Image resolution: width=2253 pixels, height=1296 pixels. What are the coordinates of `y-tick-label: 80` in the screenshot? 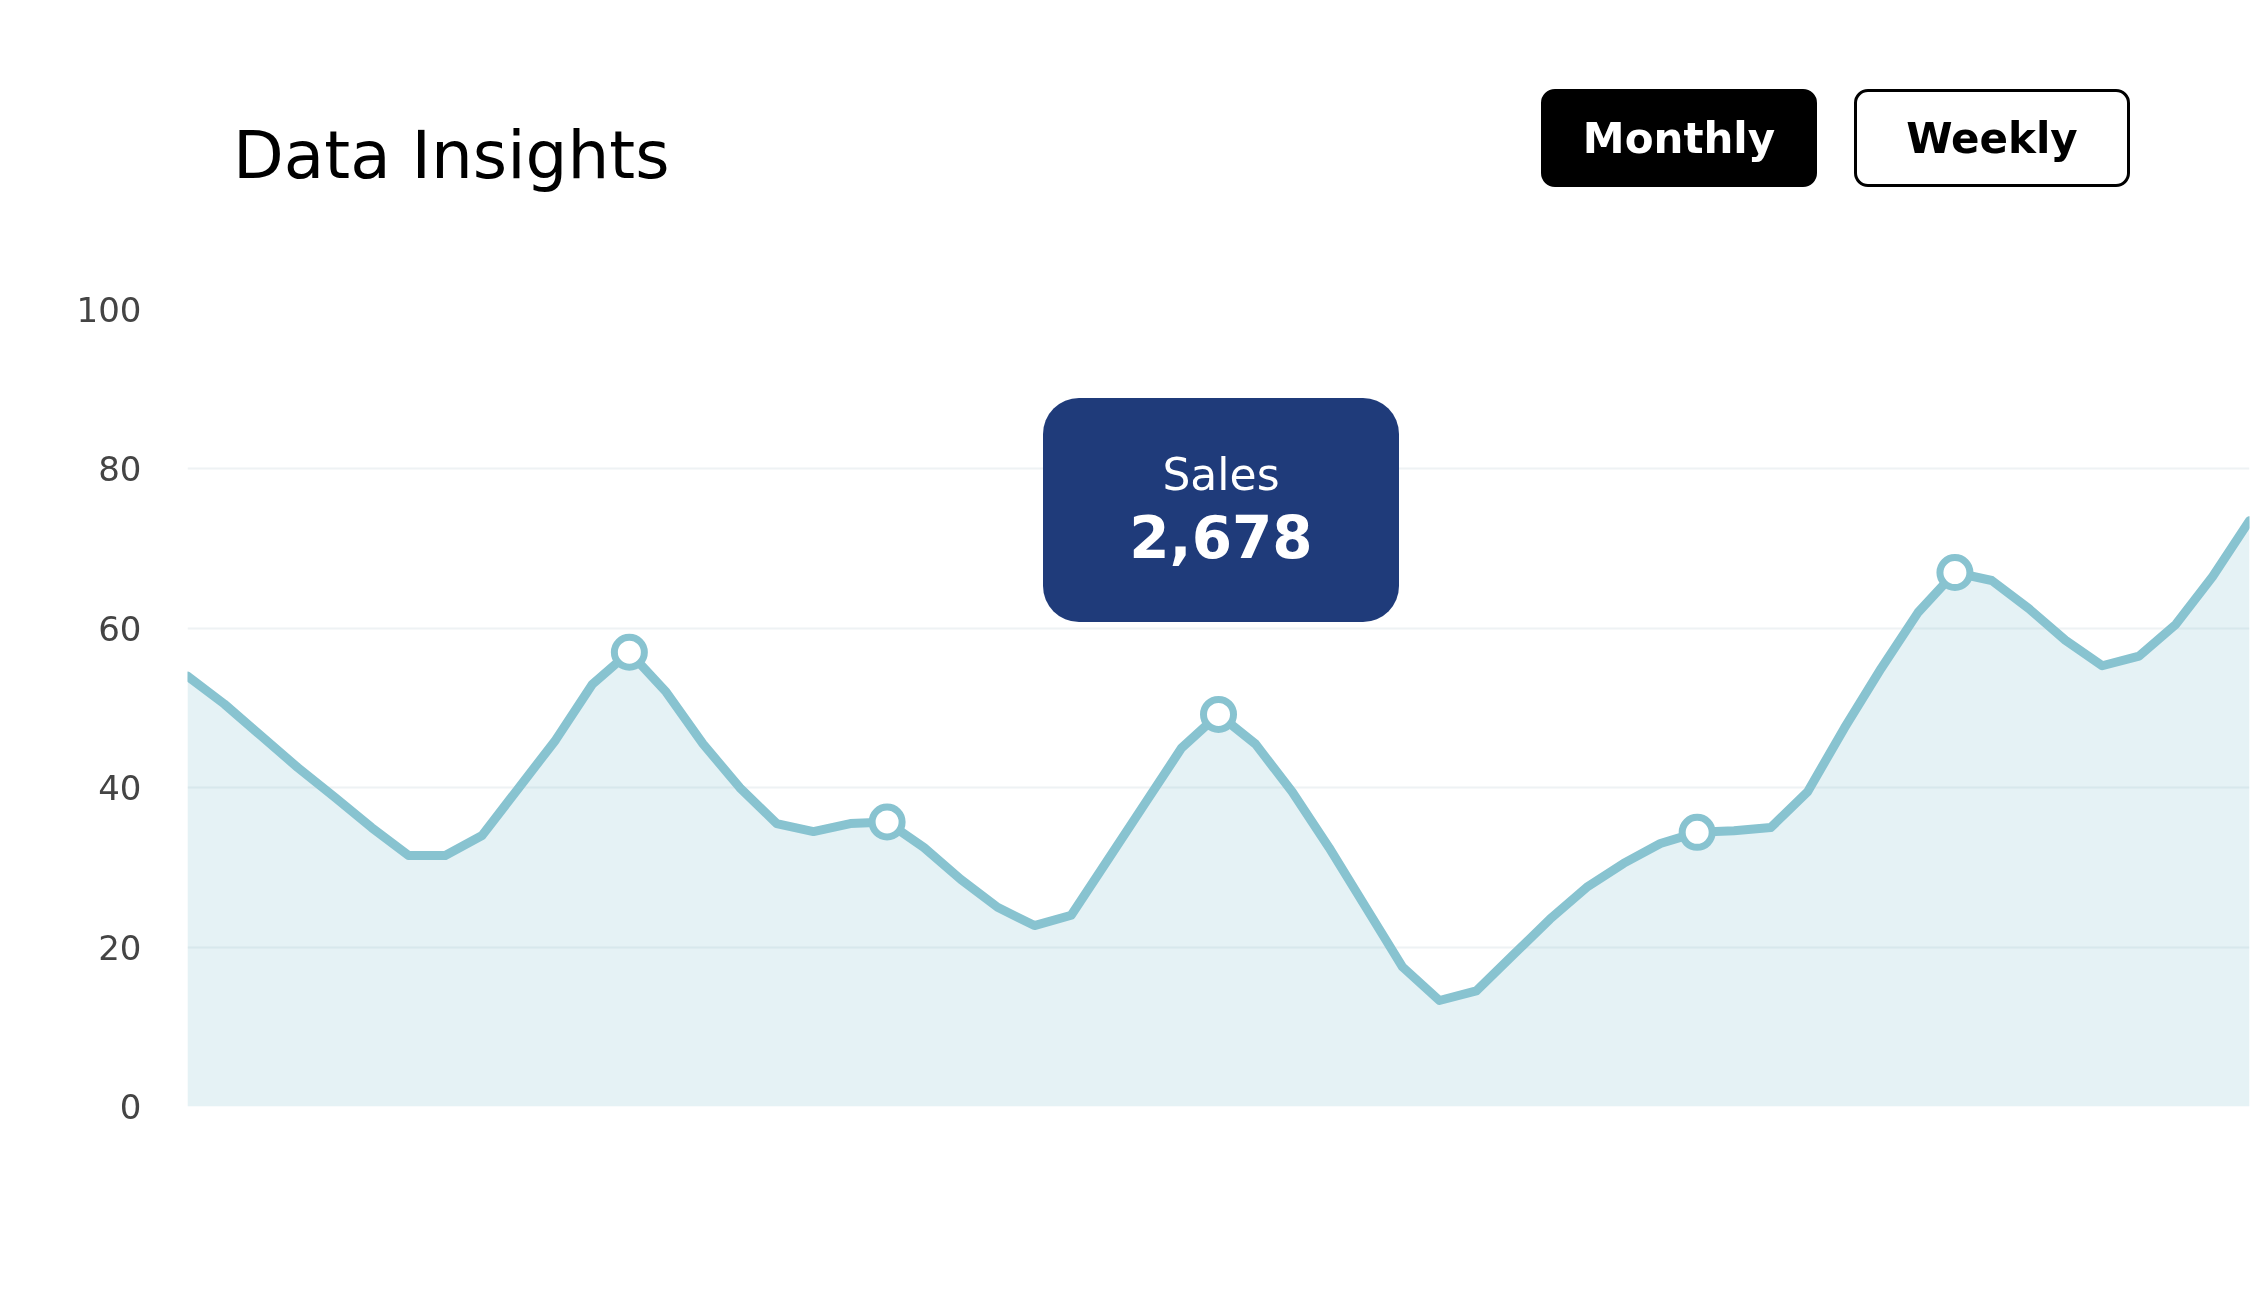 It's located at (120, 469).